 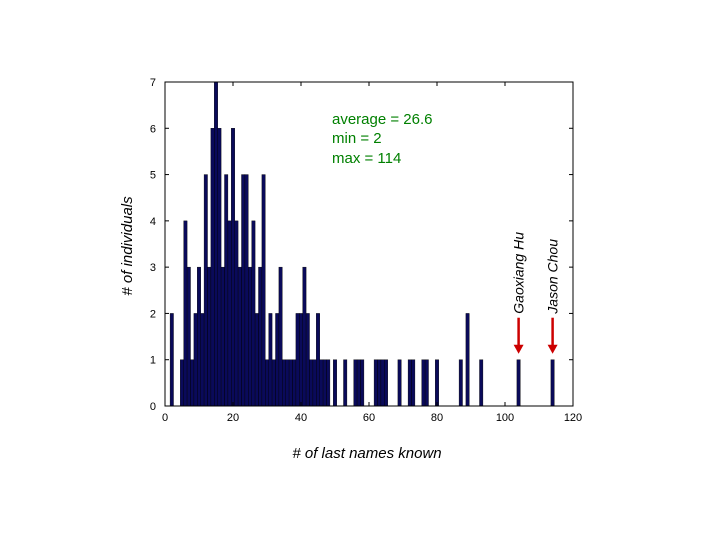 I want to click on x-tick-label: 60, so click(x=369, y=418).